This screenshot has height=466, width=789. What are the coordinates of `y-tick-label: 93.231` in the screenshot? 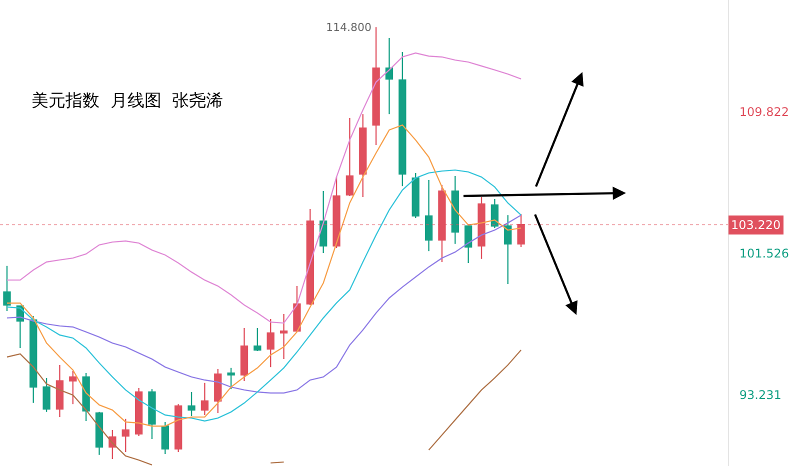 It's located at (760, 395).